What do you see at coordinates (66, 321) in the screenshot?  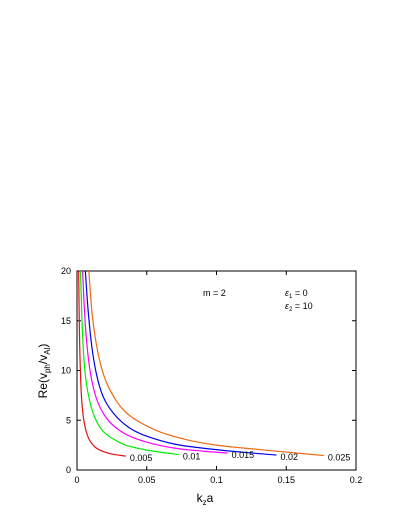 I see `y-tick-label: 15` at bounding box center [66, 321].